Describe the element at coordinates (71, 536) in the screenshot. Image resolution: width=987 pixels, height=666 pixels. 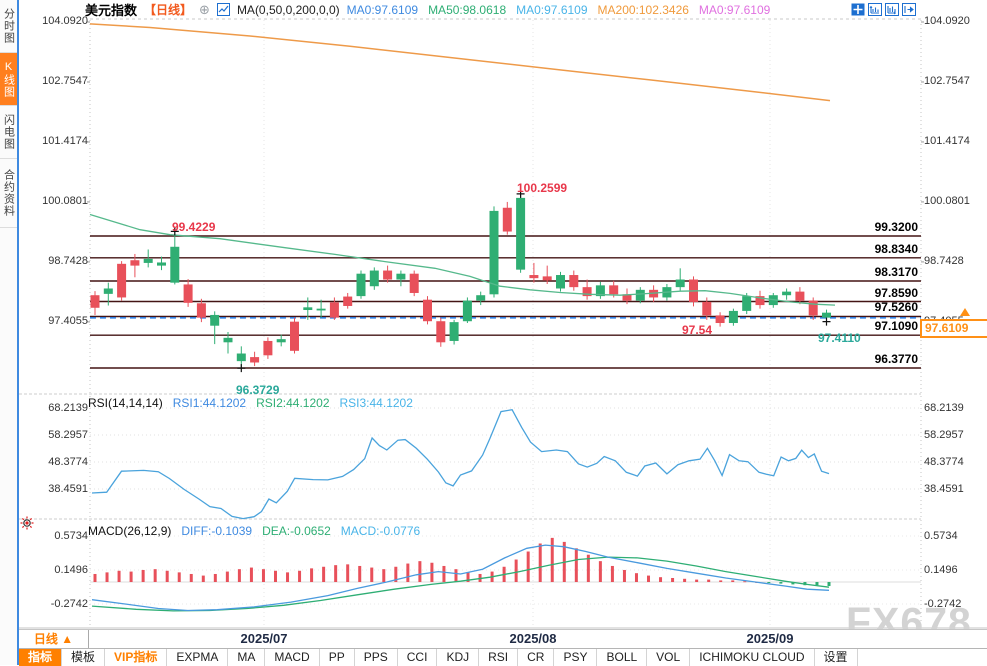
I see `macd-axis-label-left: 0.5734` at that location.